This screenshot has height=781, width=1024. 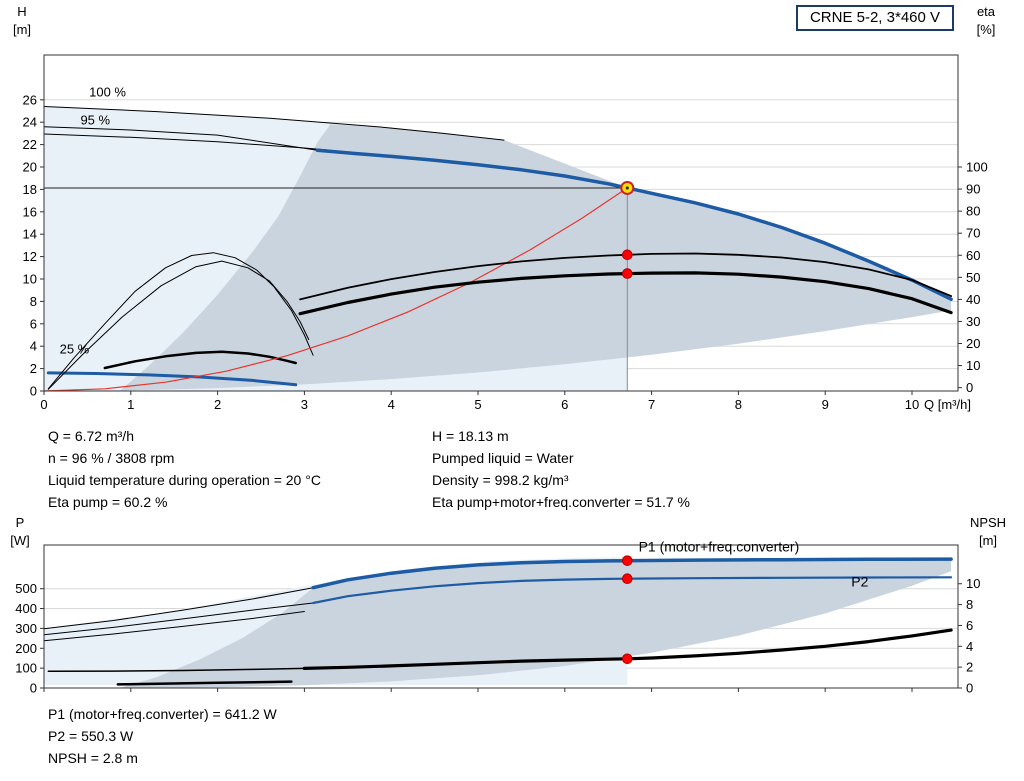 I want to click on y-left-tick-label: 20, so click(x=30, y=167).